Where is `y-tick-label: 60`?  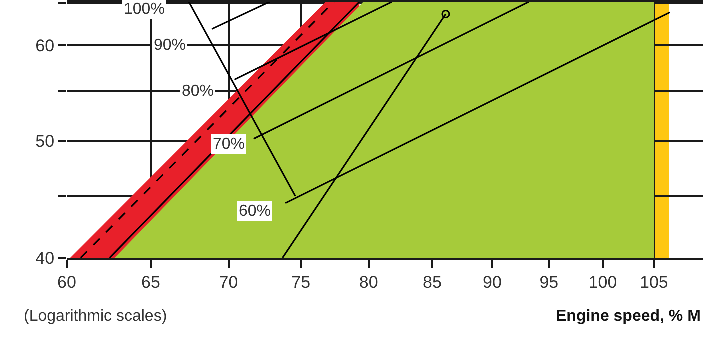 y-tick-label: 60 is located at coordinates (45, 46).